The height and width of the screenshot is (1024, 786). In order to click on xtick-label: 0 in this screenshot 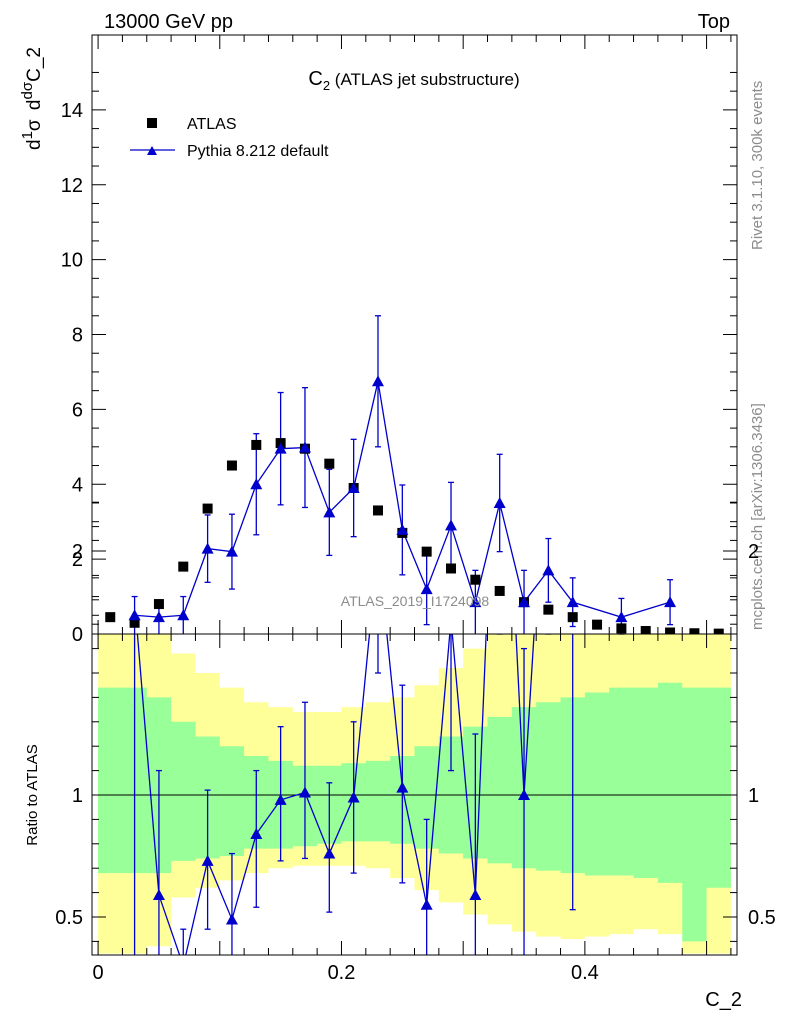, I will do `click(98, 973)`.